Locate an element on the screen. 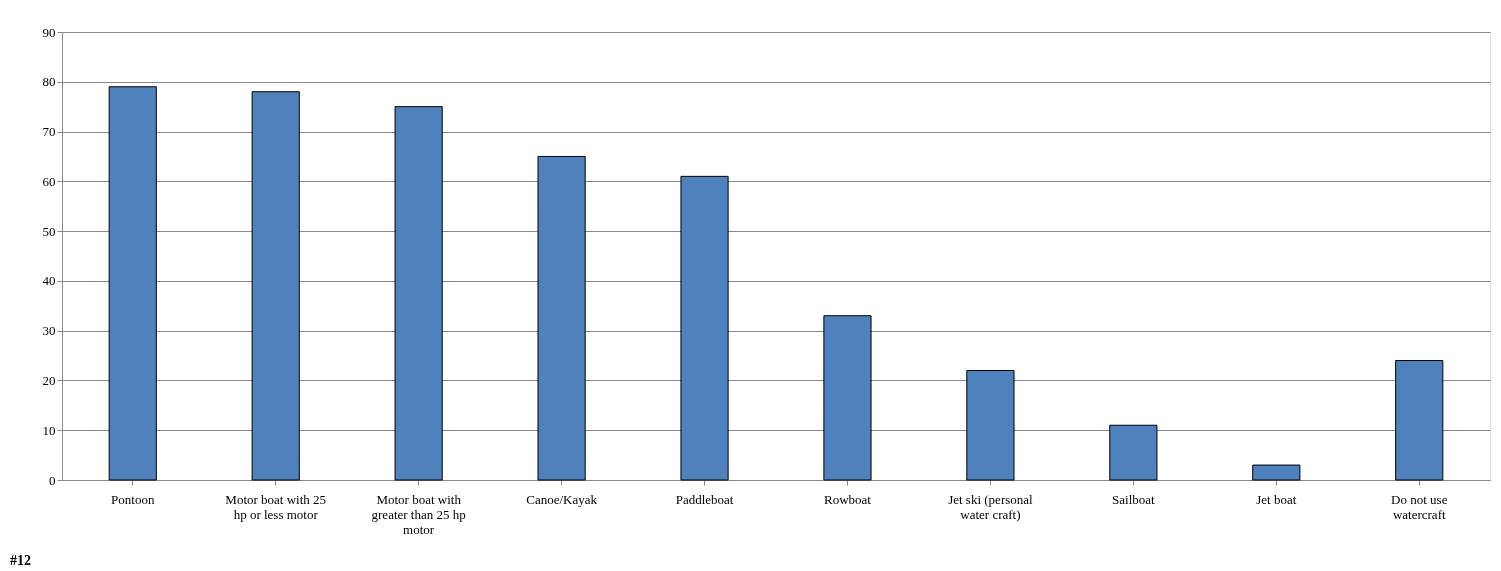 The height and width of the screenshot is (571, 1501). y-tick-label: 30 is located at coordinates (49, 331).